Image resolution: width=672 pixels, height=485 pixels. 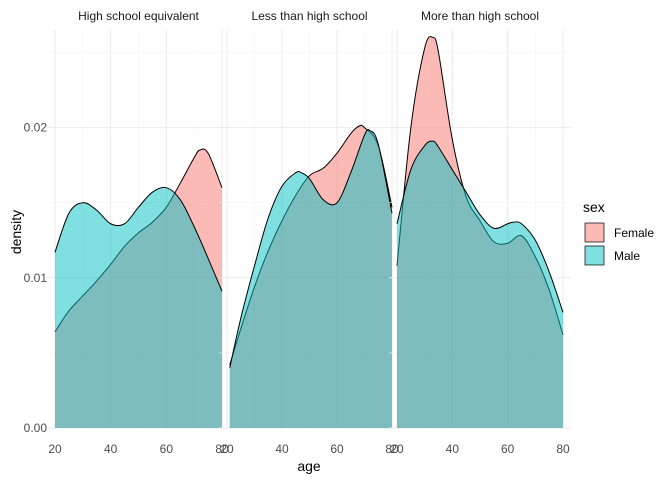 What do you see at coordinates (36, 128) in the screenshot?
I see `y-tick-label: 0.02` at bounding box center [36, 128].